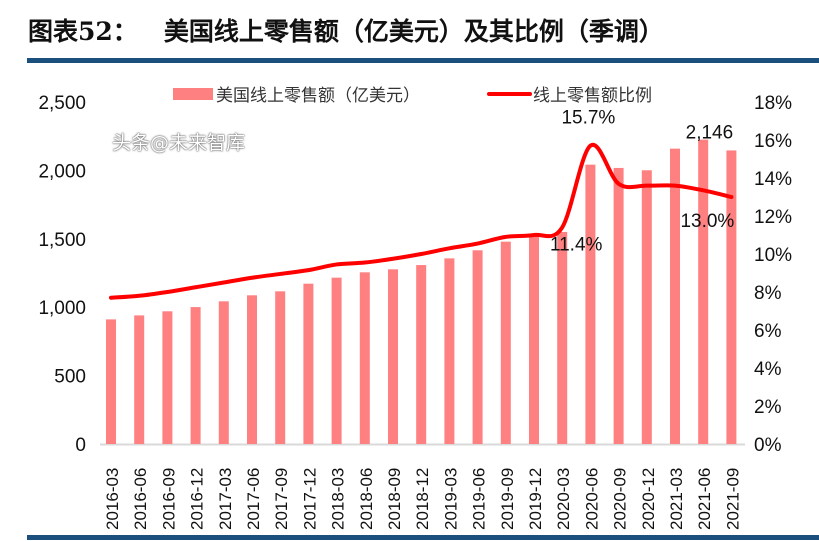 The height and width of the screenshot is (541, 819). What do you see at coordinates (112, 499) in the screenshot?
I see `x-tick-label: 2016-03` at bounding box center [112, 499].